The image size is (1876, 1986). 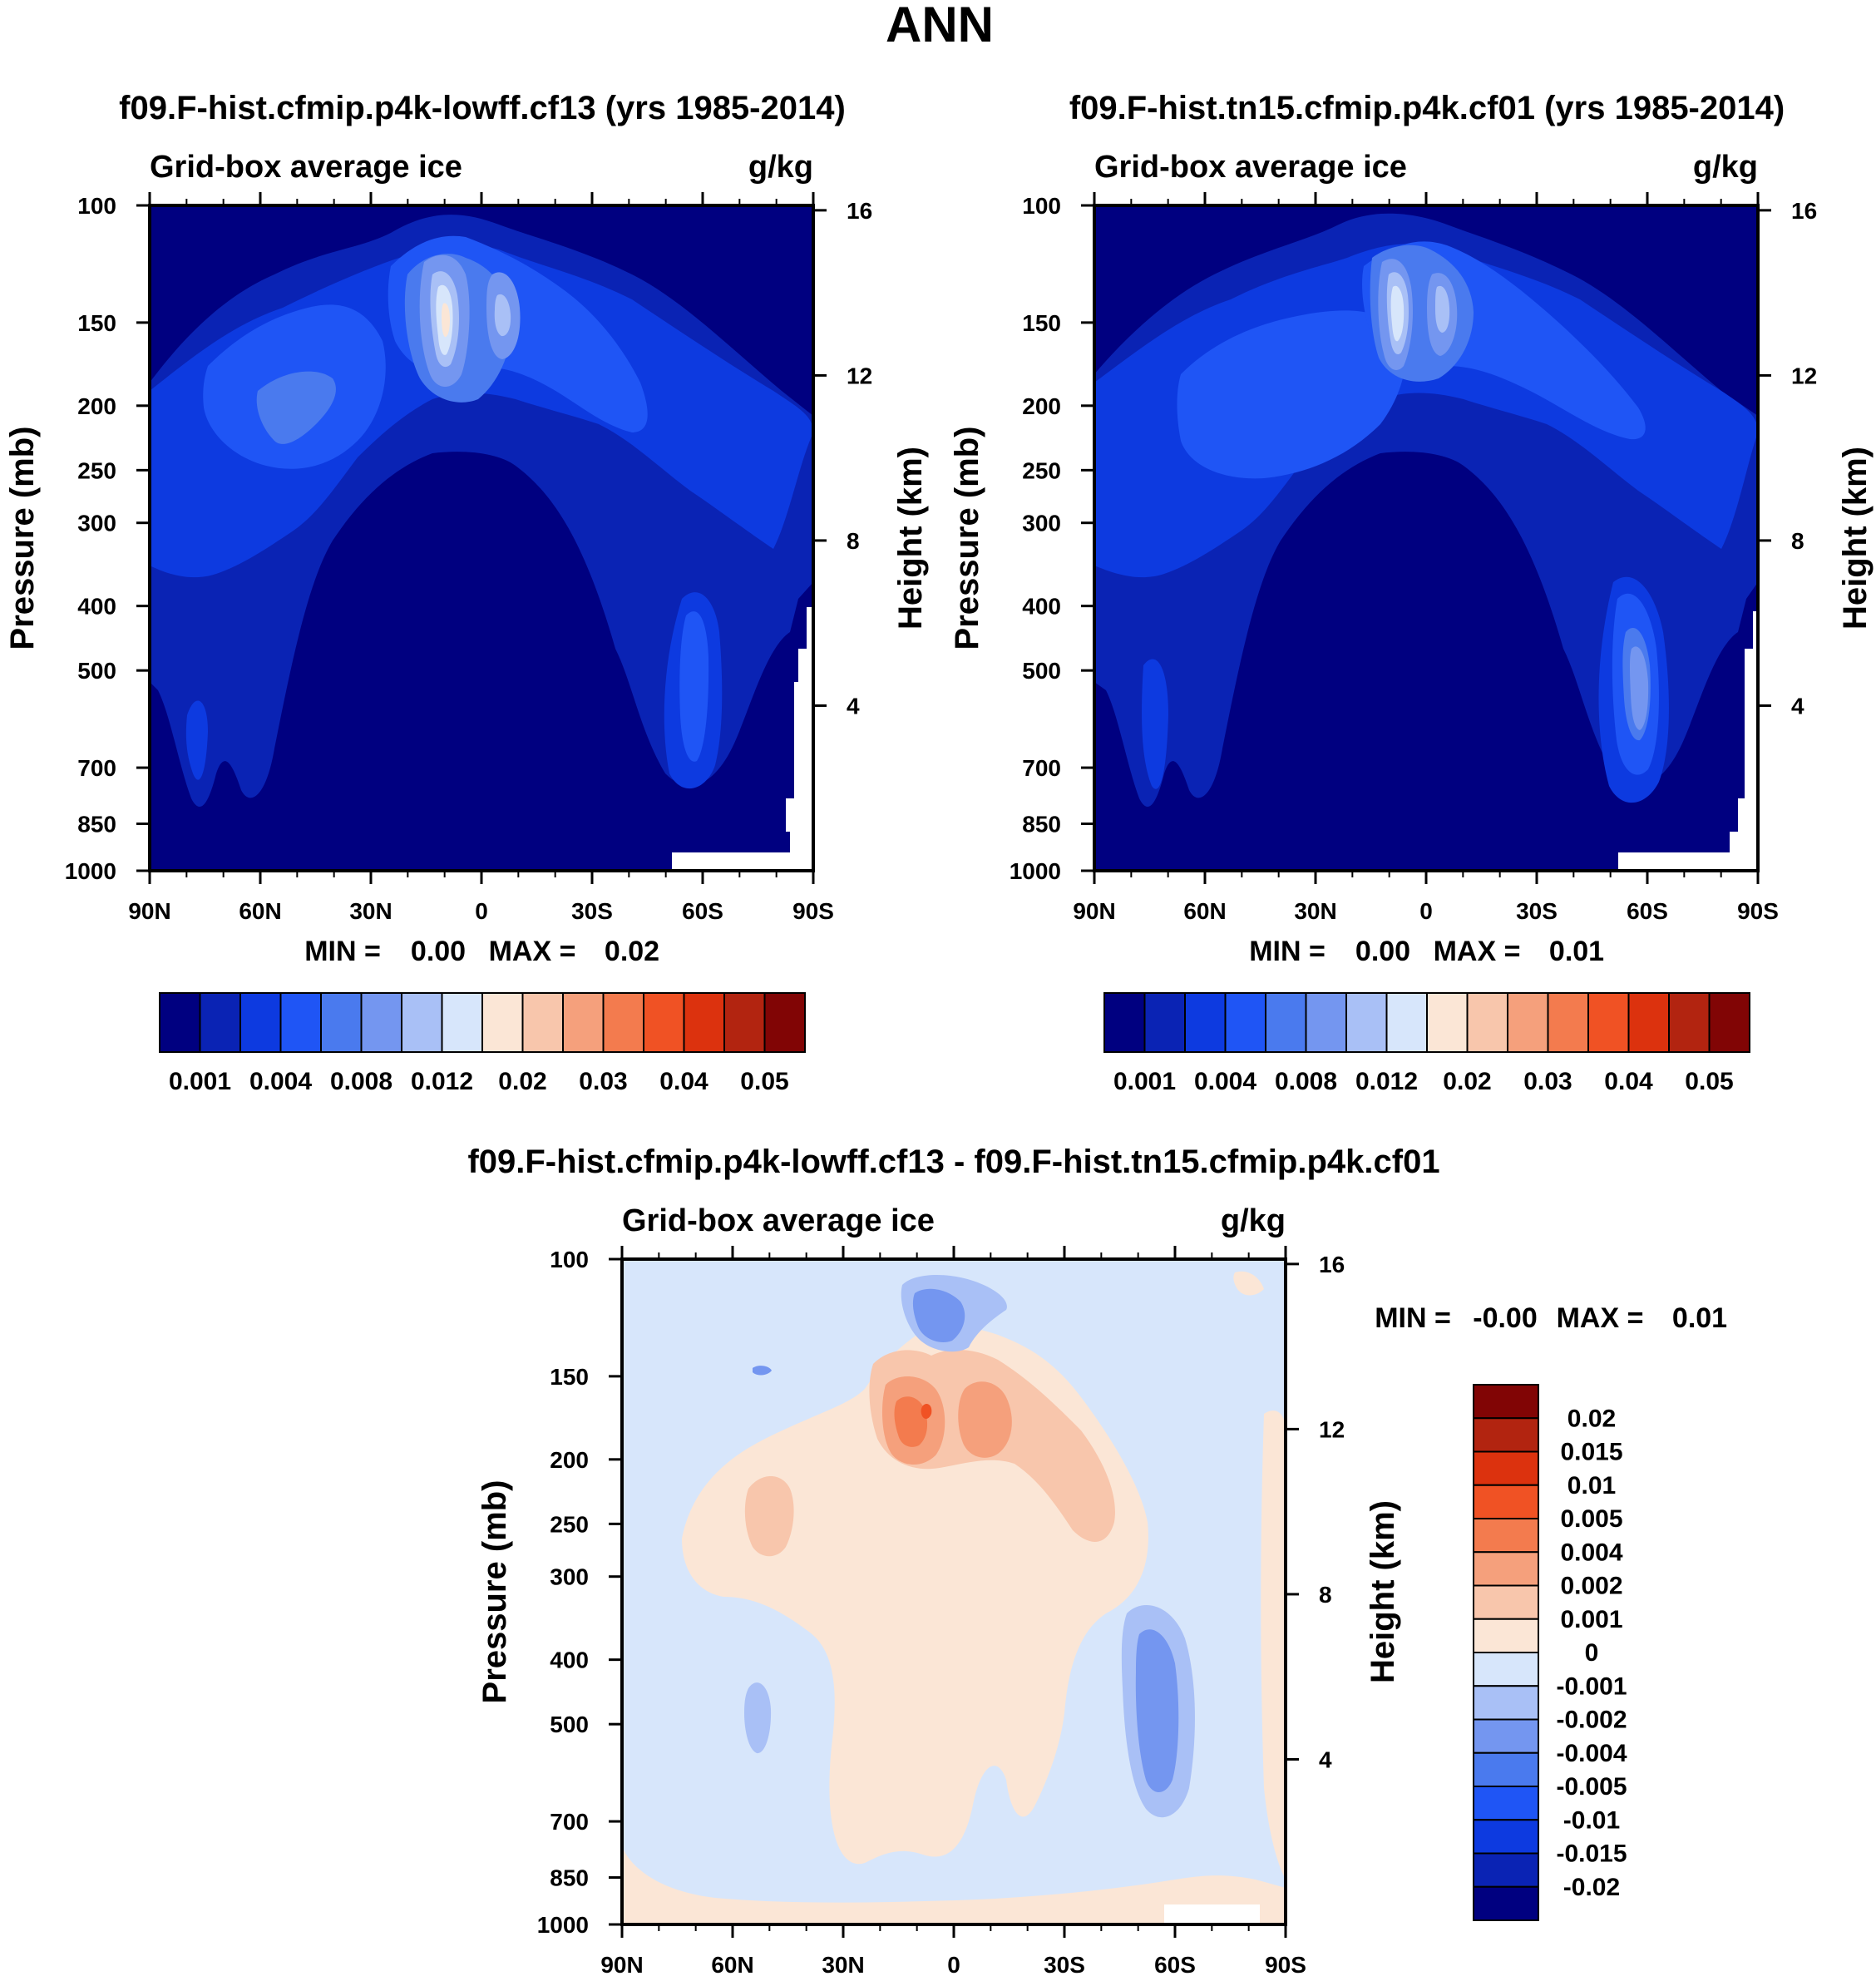 I want to click on colorbar-label: 0.008, so click(x=361, y=1081).